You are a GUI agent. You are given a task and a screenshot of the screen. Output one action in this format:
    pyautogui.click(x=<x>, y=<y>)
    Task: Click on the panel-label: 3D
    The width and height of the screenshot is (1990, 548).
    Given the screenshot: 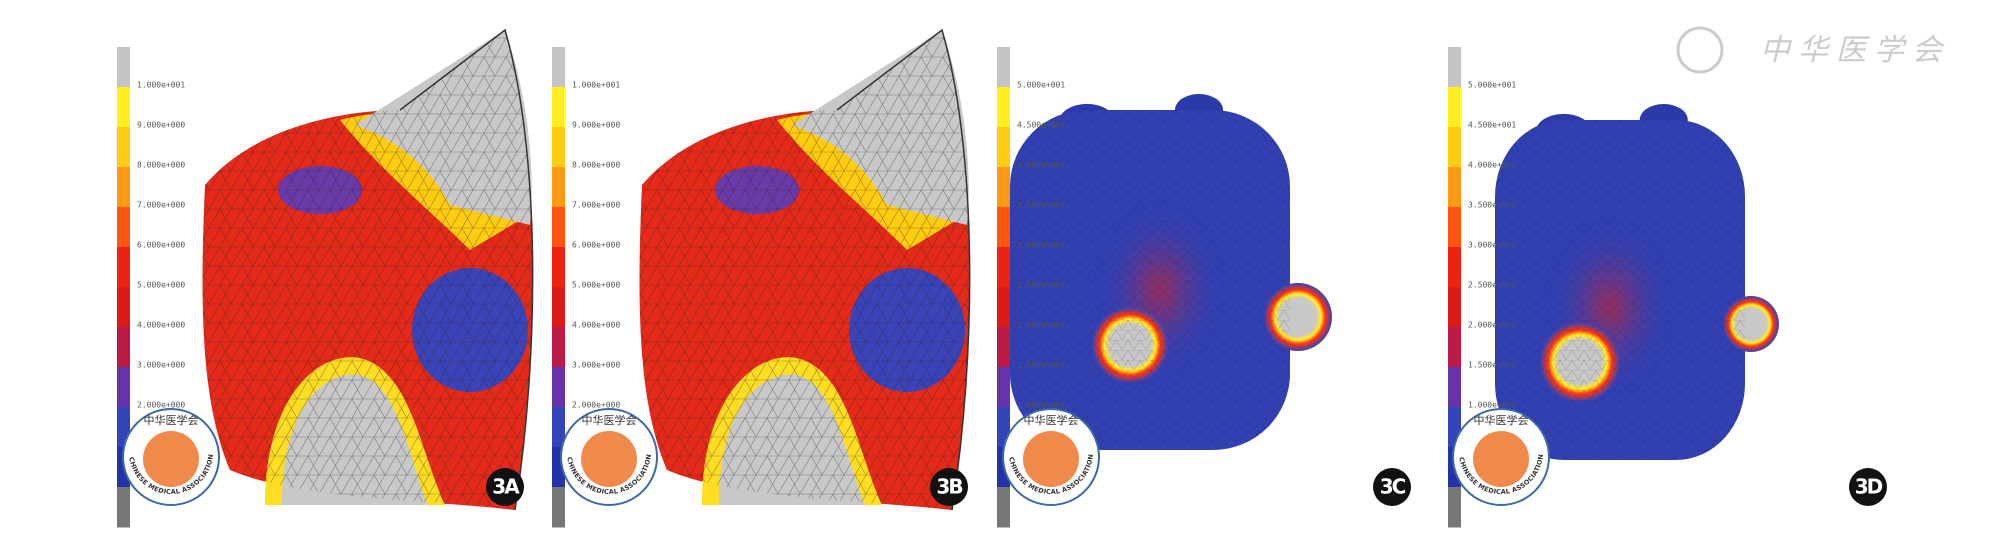 What is the action you would take?
    pyautogui.click(x=1869, y=487)
    